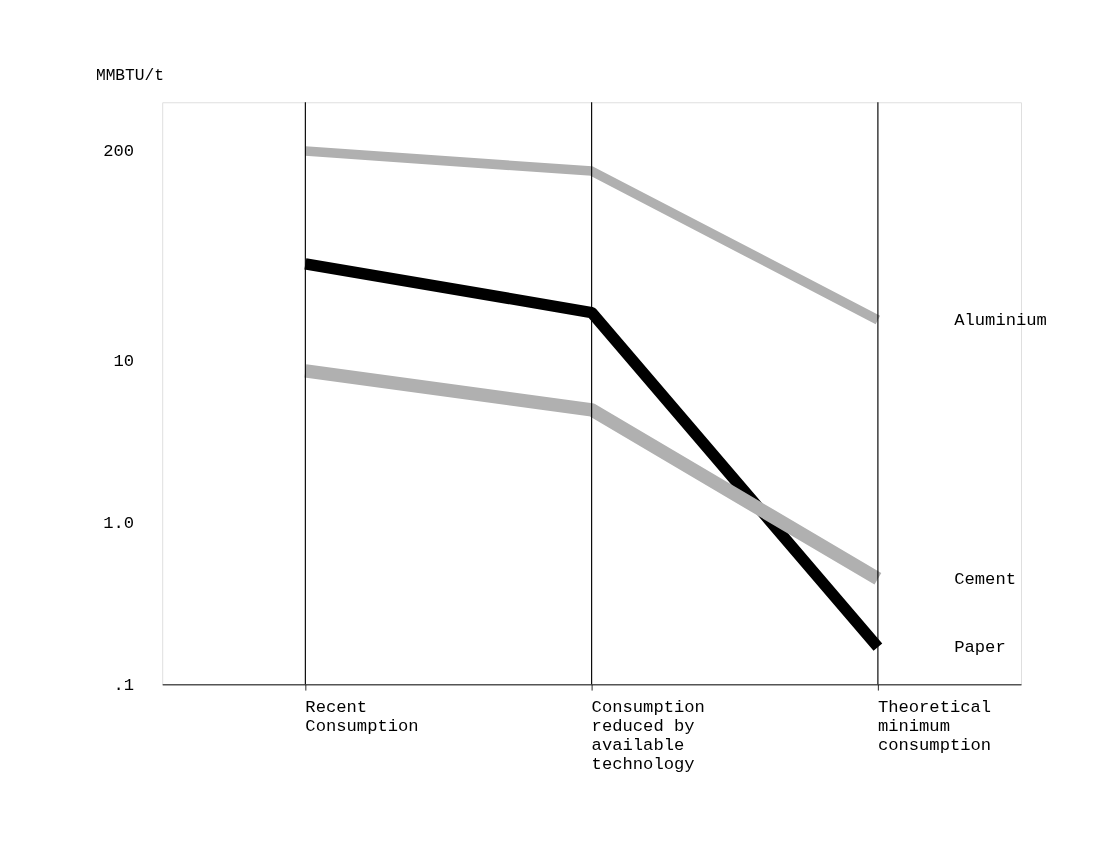  I want to click on y-tick-label: 10, so click(124, 362).